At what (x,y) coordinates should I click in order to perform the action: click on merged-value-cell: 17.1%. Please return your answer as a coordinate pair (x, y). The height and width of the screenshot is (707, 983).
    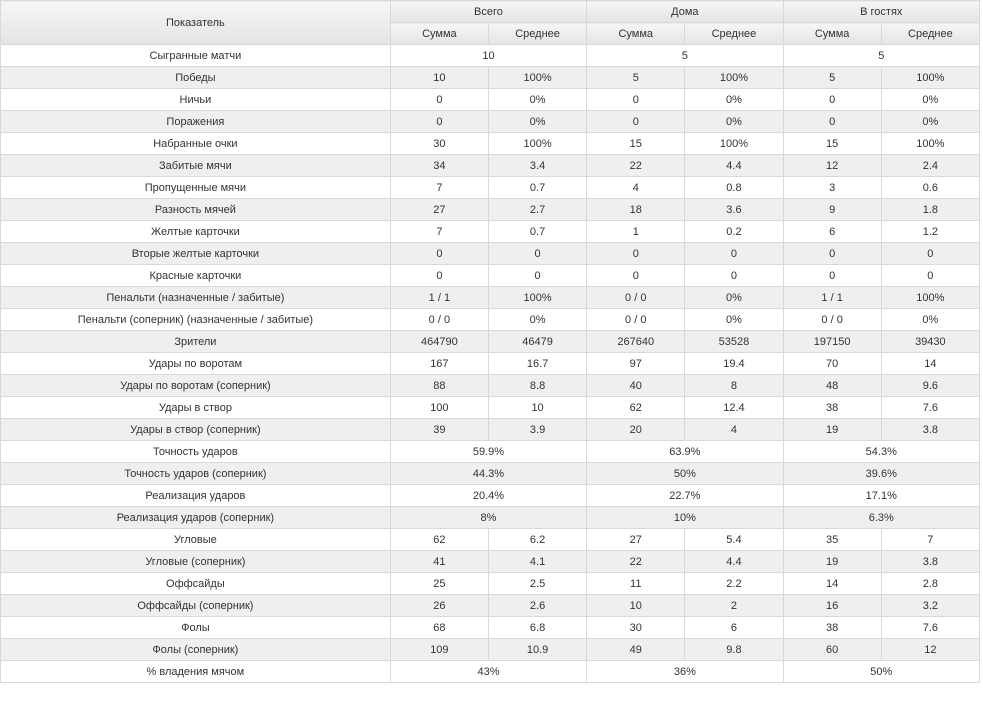
    Looking at the image, I should click on (881, 495).